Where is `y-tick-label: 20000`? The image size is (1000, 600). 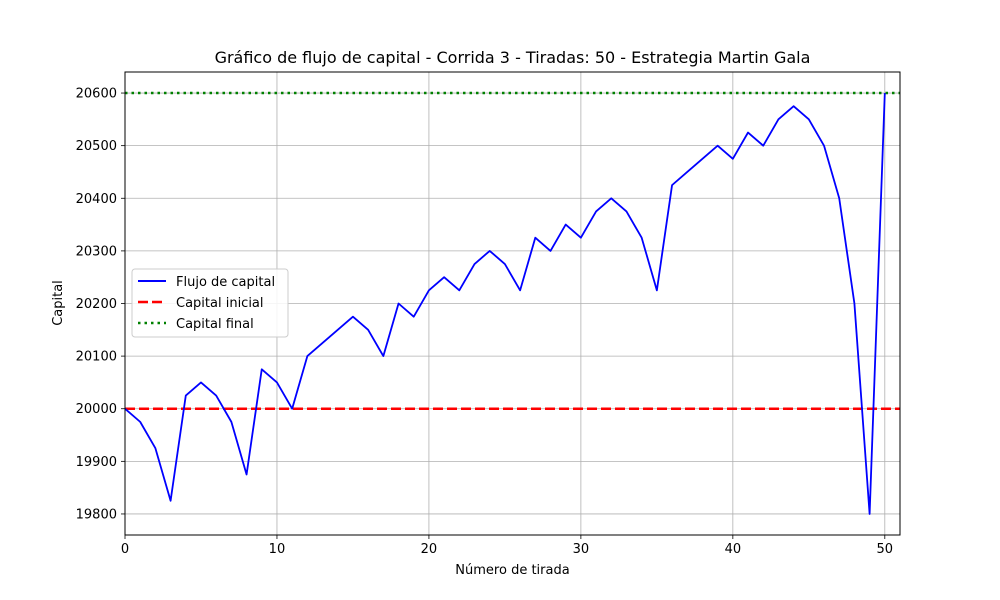
y-tick-label: 20000 is located at coordinates (96, 409).